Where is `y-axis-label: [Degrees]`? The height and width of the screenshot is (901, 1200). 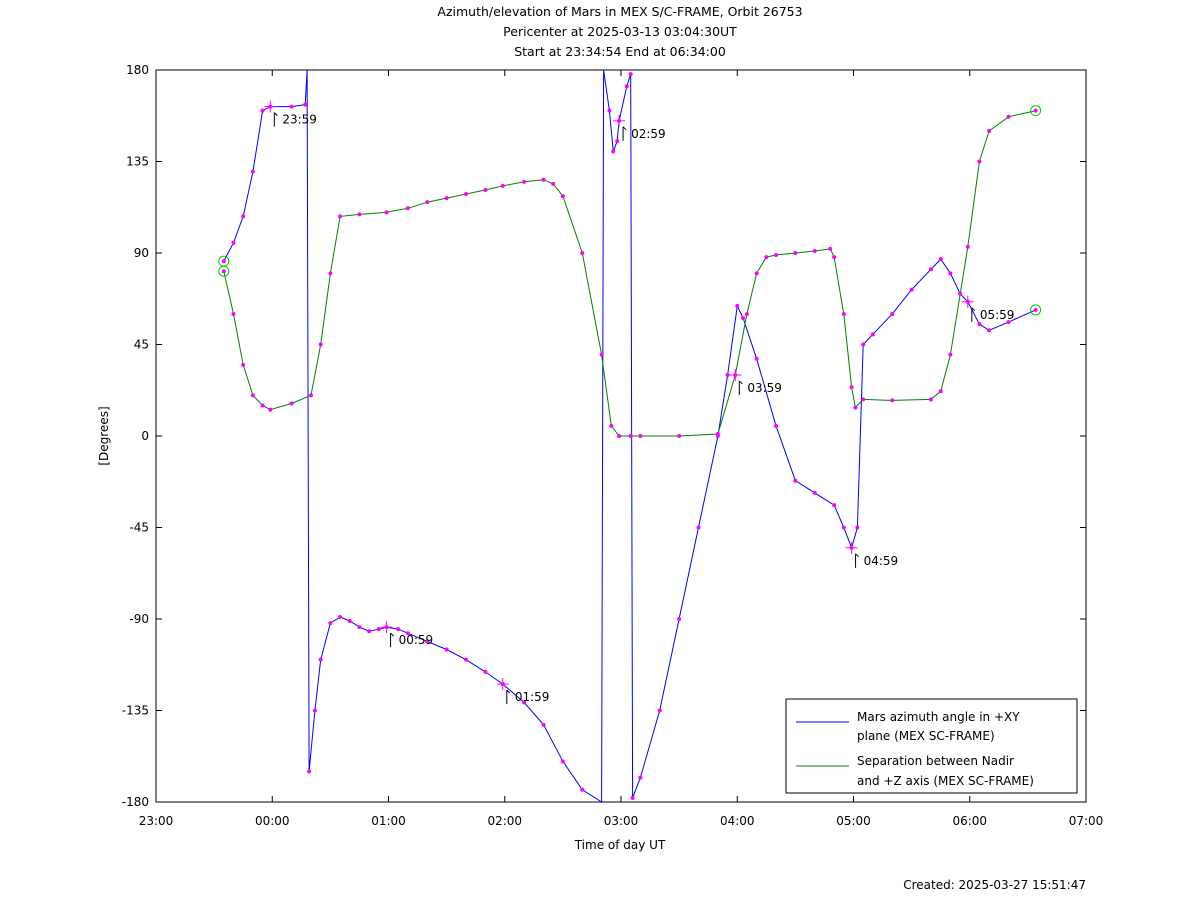
y-axis-label: [Degrees] is located at coordinates (104, 435).